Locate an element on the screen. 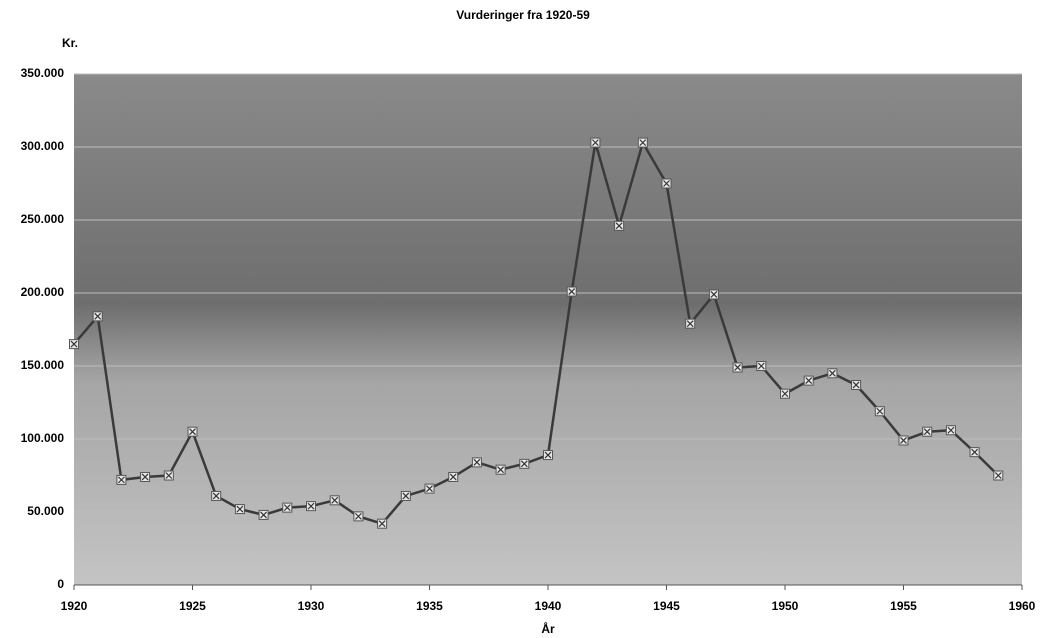  y-tick-label: 50.000 is located at coordinates (45, 511).